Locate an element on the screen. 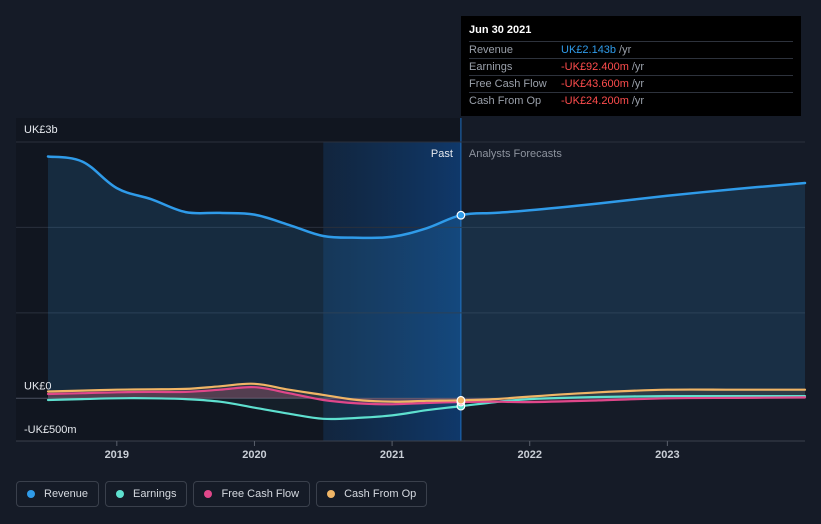 This screenshot has height=524, width=821. legend-item-earnings: Earnings is located at coordinates (146, 494).